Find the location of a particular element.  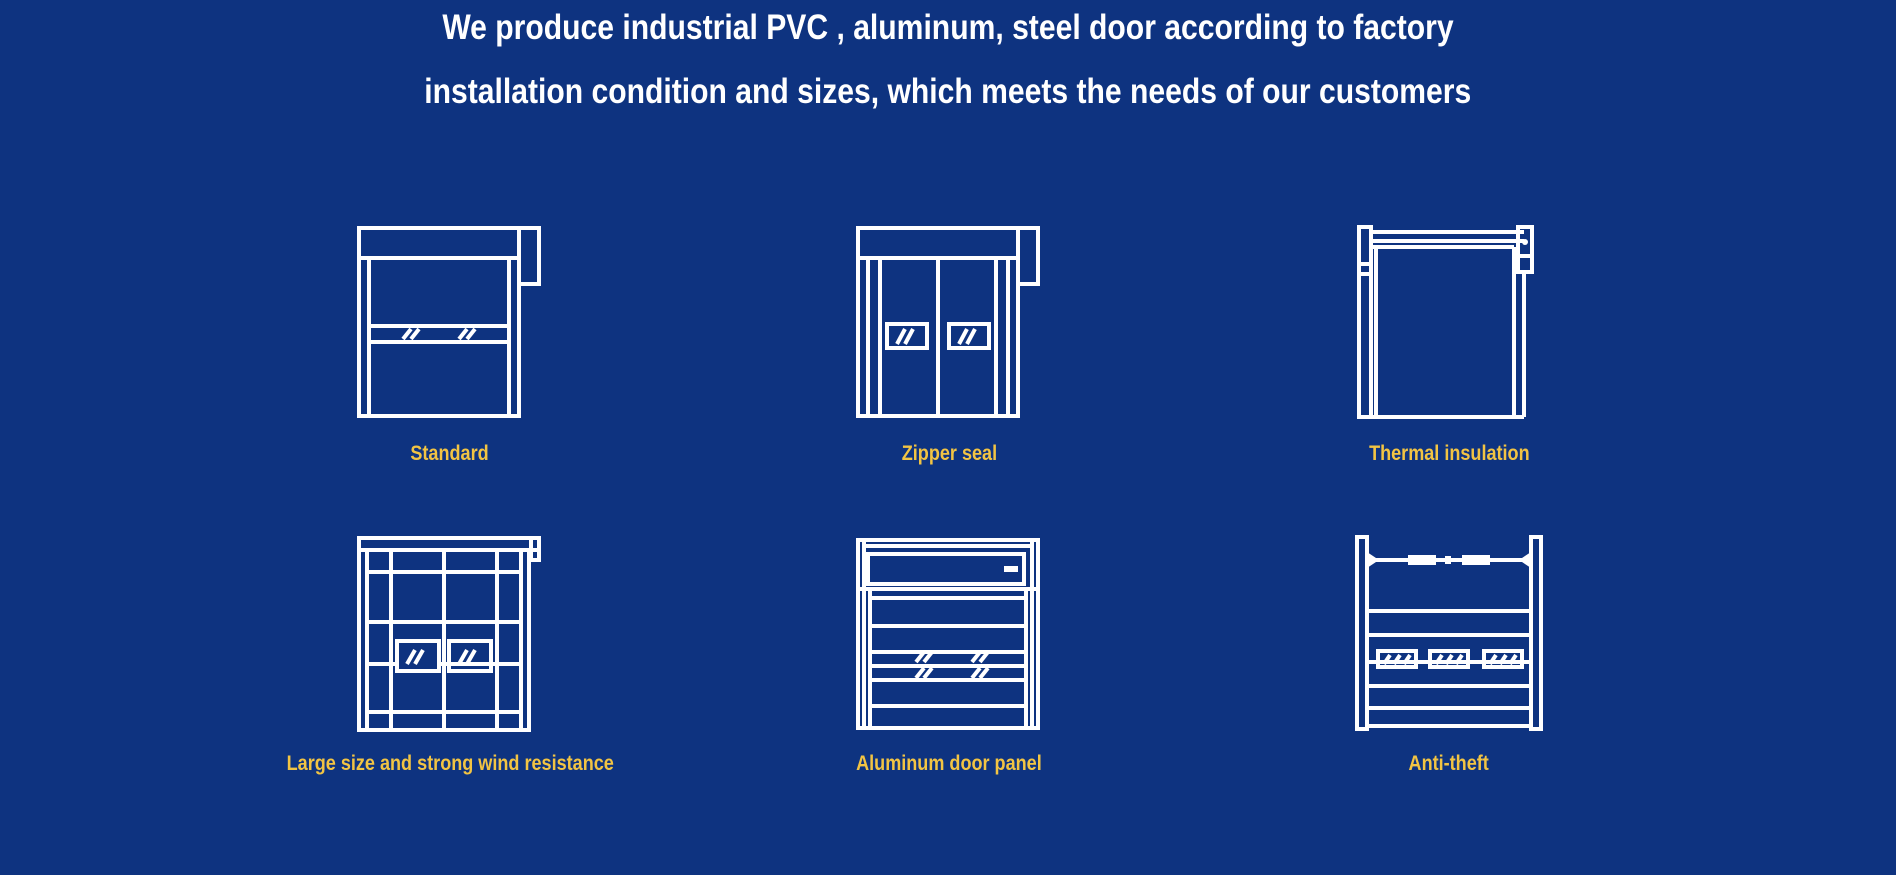

feature-label: Zipper seal is located at coordinates (949, 453).